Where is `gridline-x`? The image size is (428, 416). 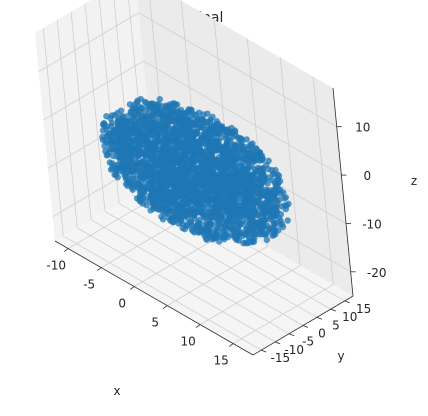 gridline-x is located at coordinates (290, 161).